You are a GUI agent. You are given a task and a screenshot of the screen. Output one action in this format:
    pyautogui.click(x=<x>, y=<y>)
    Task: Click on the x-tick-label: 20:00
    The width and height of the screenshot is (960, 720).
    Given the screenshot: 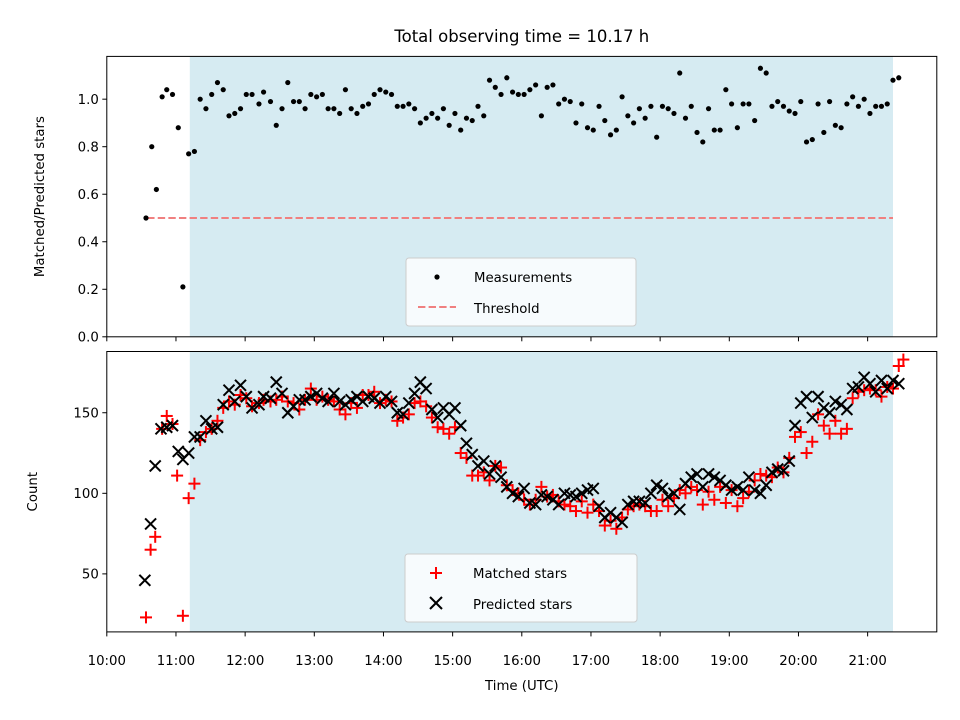 What is the action you would take?
    pyautogui.click(x=798, y=661)
    